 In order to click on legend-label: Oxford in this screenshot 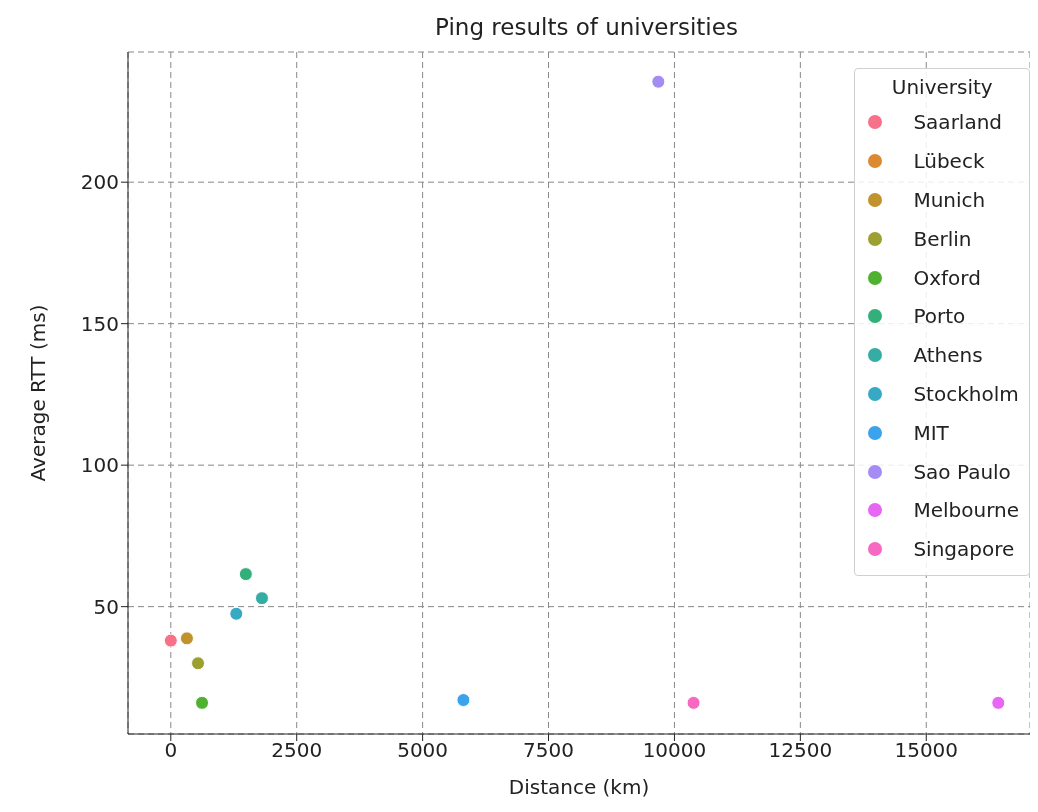, I will do `click(947, 277)`.